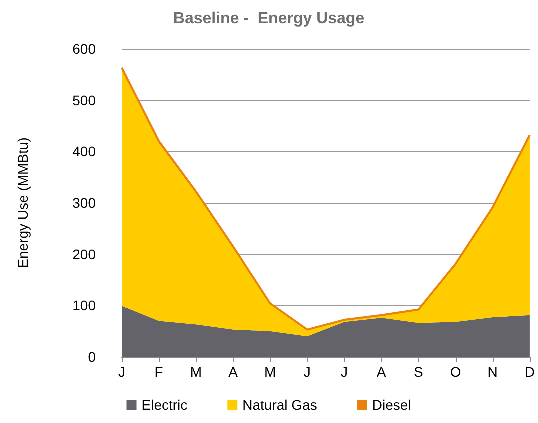 This screenshot has height=423, width=538. I want to click on y-tick-label: 400, so click(84, 152).